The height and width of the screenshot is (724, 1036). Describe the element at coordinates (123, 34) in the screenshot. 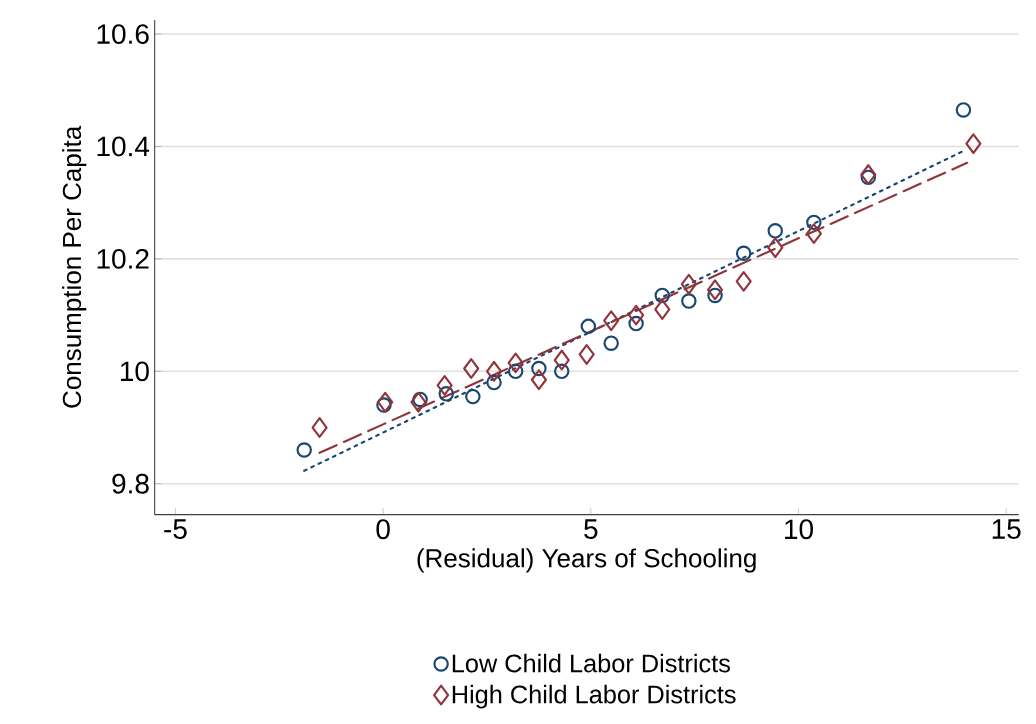

I see `y-tick-label: 10.6` at that location.